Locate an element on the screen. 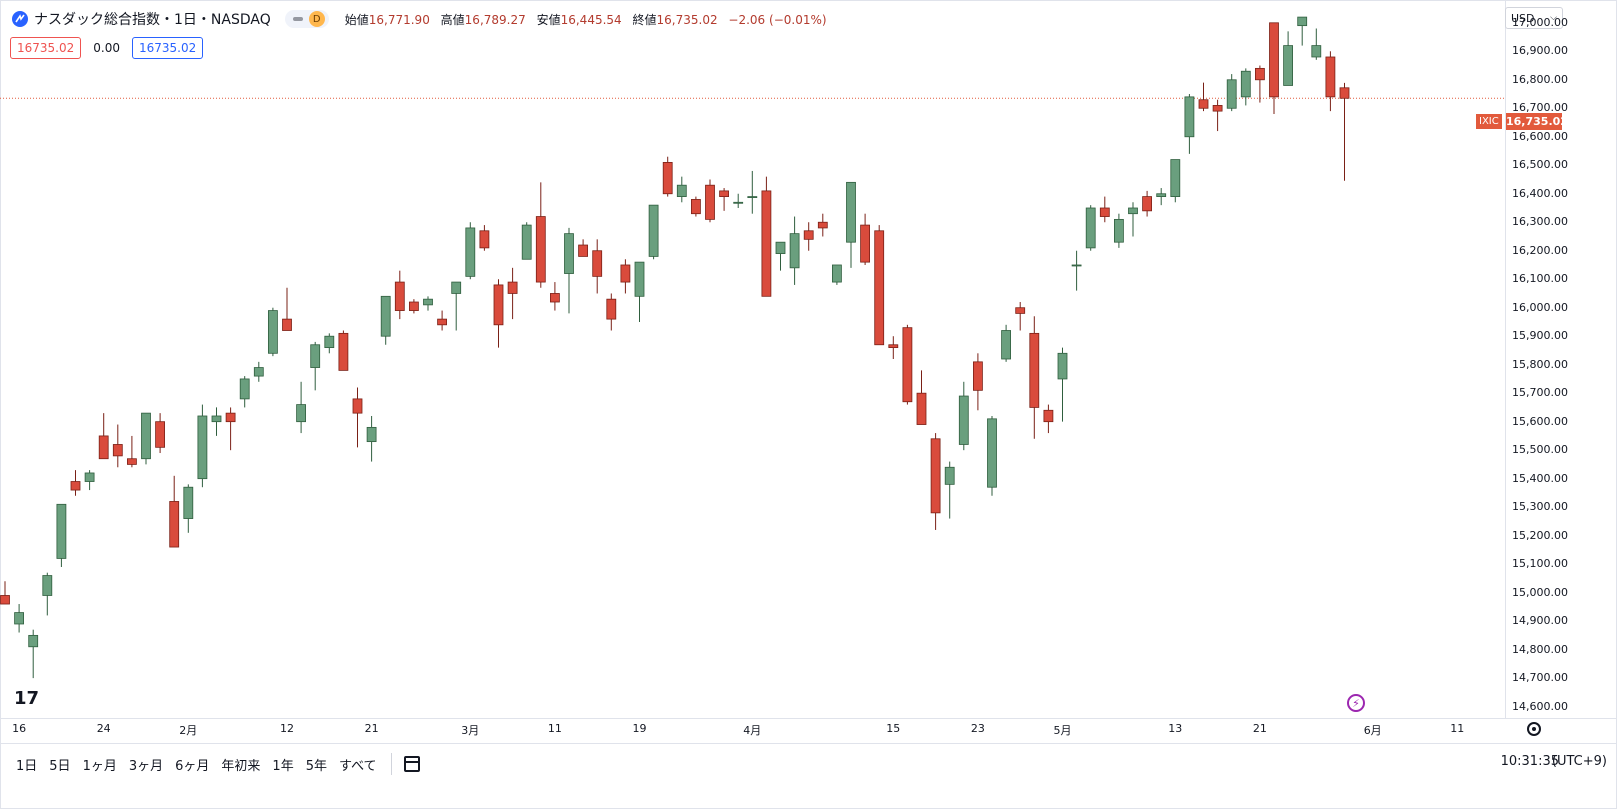 This screenshot has width=1617, height=809. price-axis is located at coordinates (1561, 359).